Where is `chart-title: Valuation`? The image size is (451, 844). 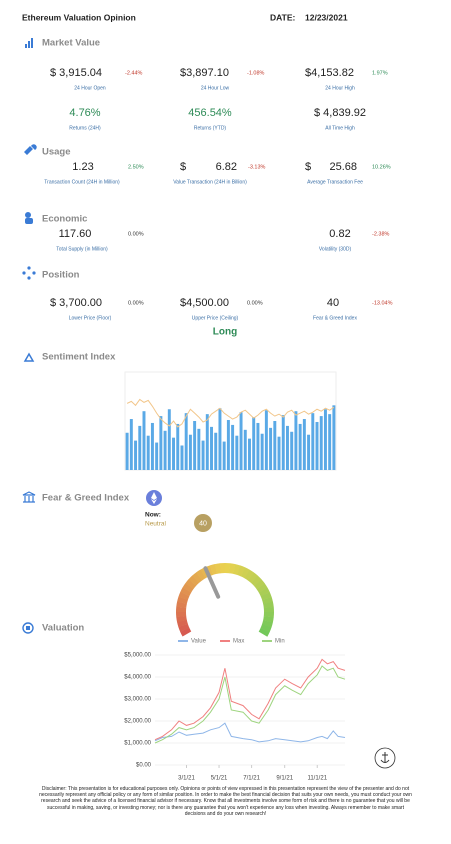 chart-title: Valuation is located at coordinates (63, 628).